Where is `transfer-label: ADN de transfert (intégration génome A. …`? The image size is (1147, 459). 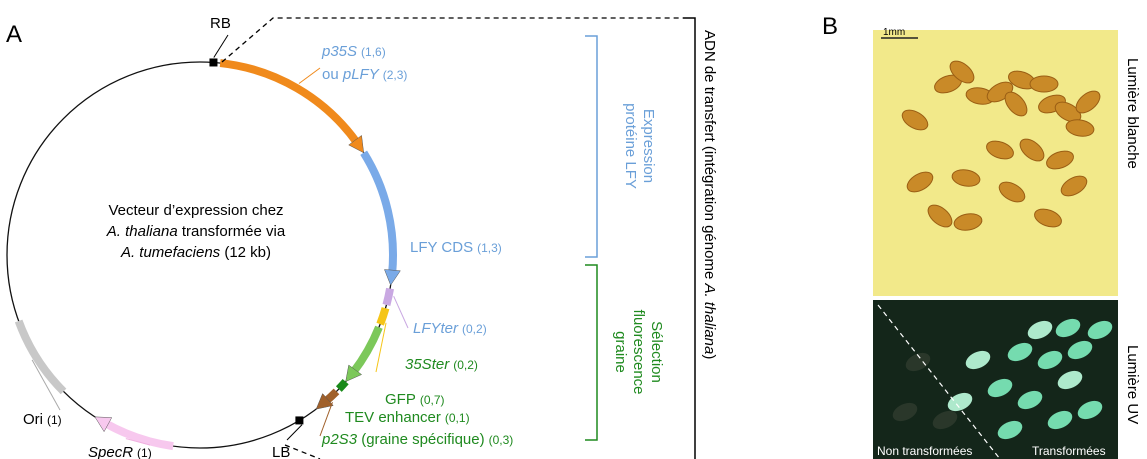 transfer-label: ADN de transfert (intégration génome A. … is located at coordinates (709, 194).